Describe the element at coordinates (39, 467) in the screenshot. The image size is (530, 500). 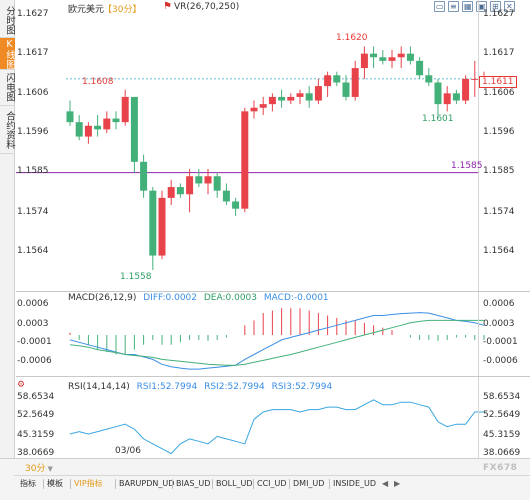
I see `period-select: 30分 ▼` at that location.